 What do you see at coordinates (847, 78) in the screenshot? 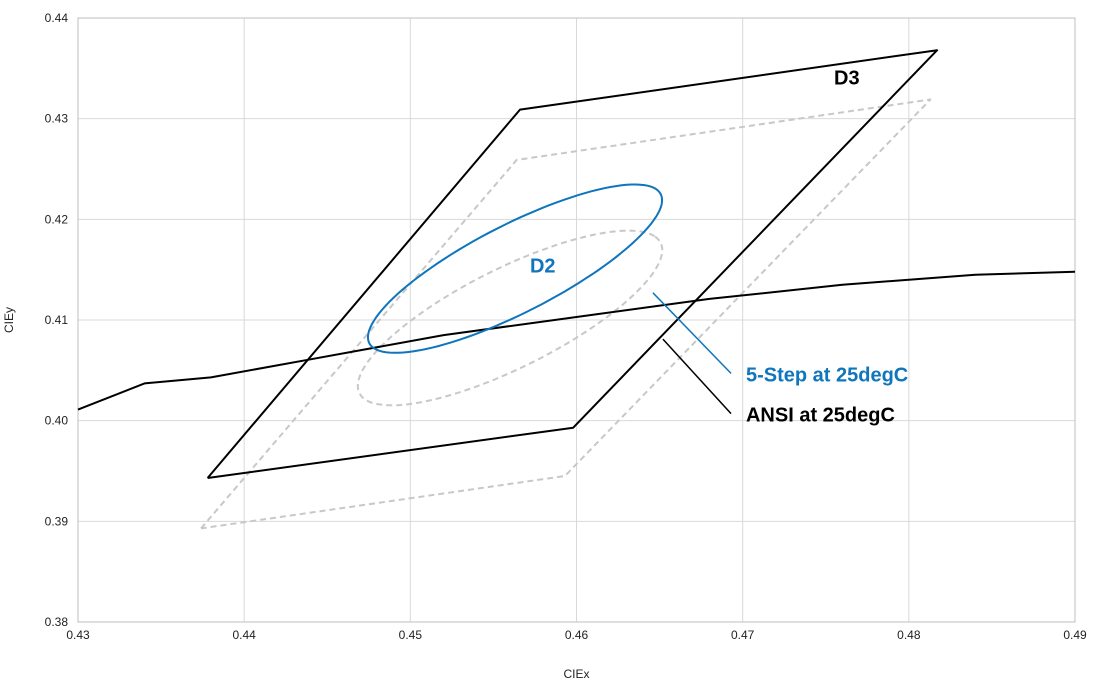
I see `annotation-label: D3` at bounding box center [847, 78].